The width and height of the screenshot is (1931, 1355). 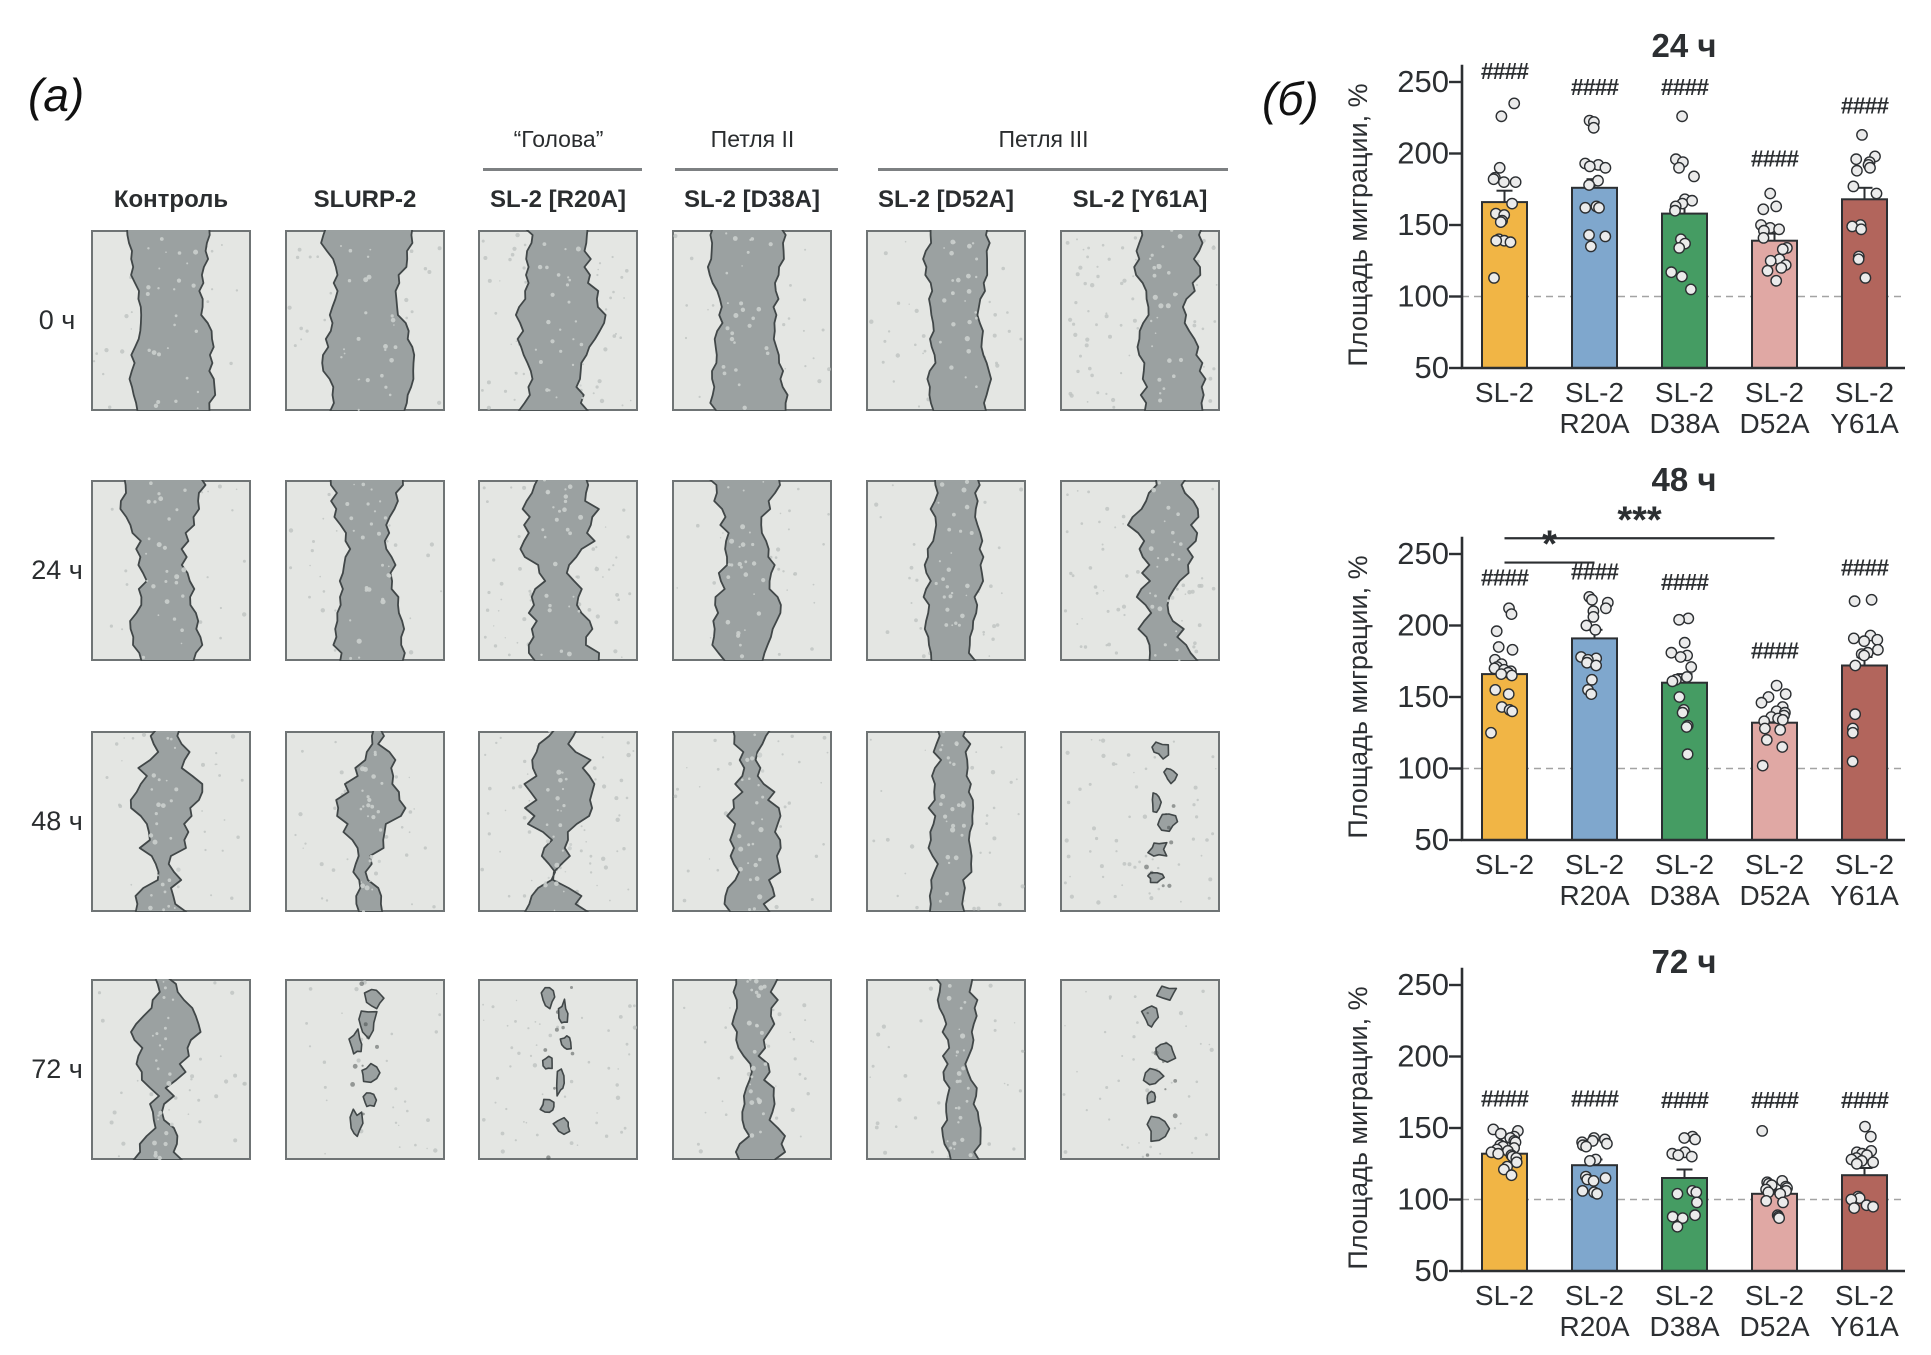 I want to click on assay-tile-row3-col5, so click(x=1140, y=1069).